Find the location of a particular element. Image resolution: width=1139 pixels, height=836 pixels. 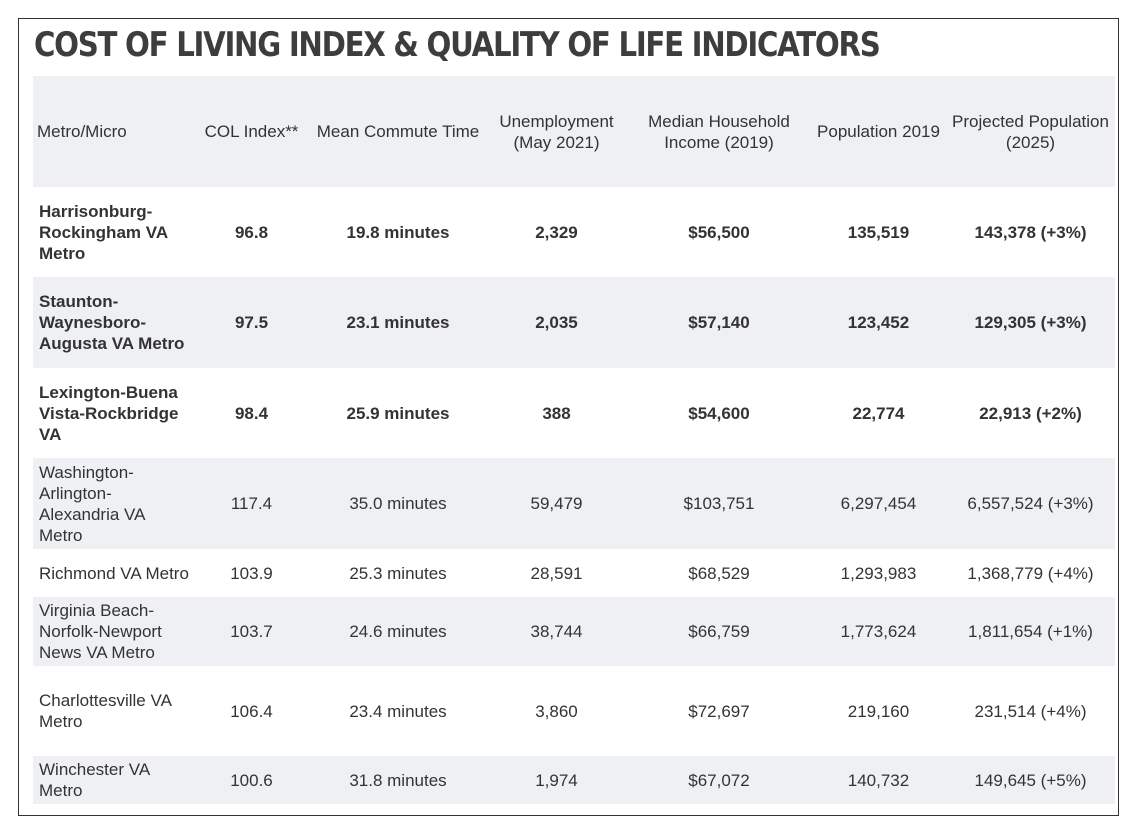

income-cell: $66,759 is located at coordinates (719, 631).